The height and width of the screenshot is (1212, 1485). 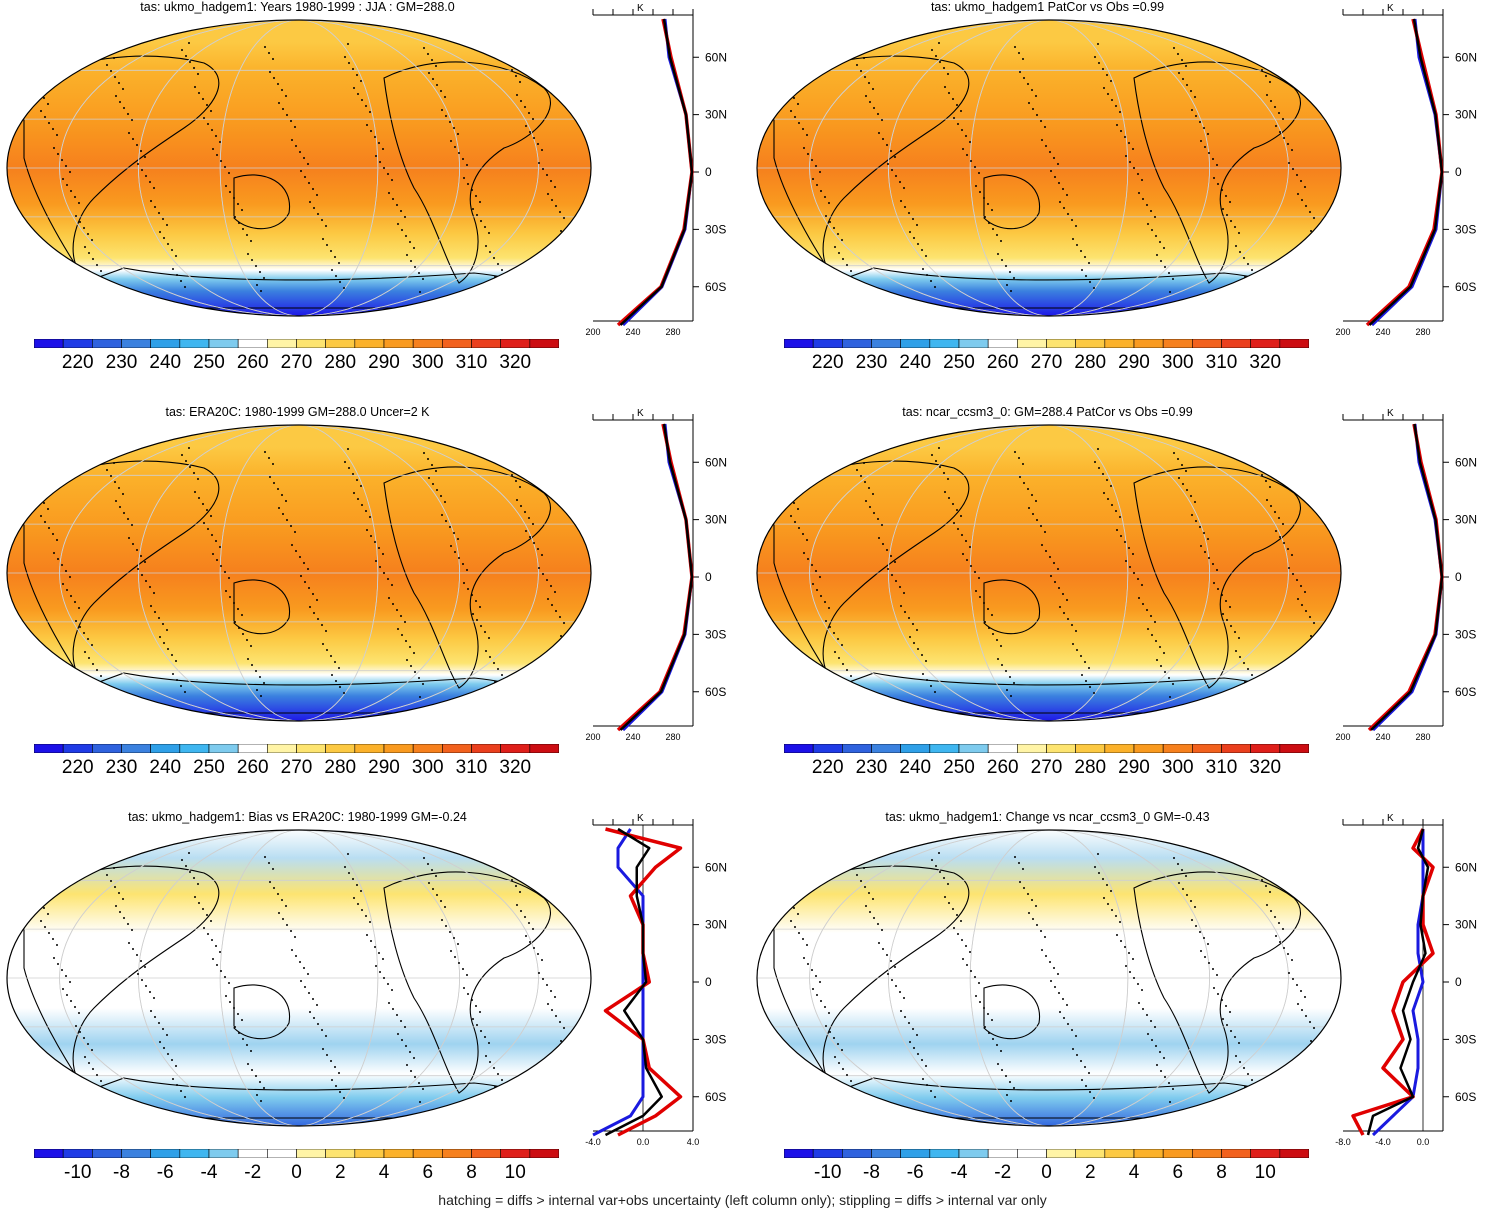 I want to click on colorbar-tick-label: -4, so click(x=209, y=1172).